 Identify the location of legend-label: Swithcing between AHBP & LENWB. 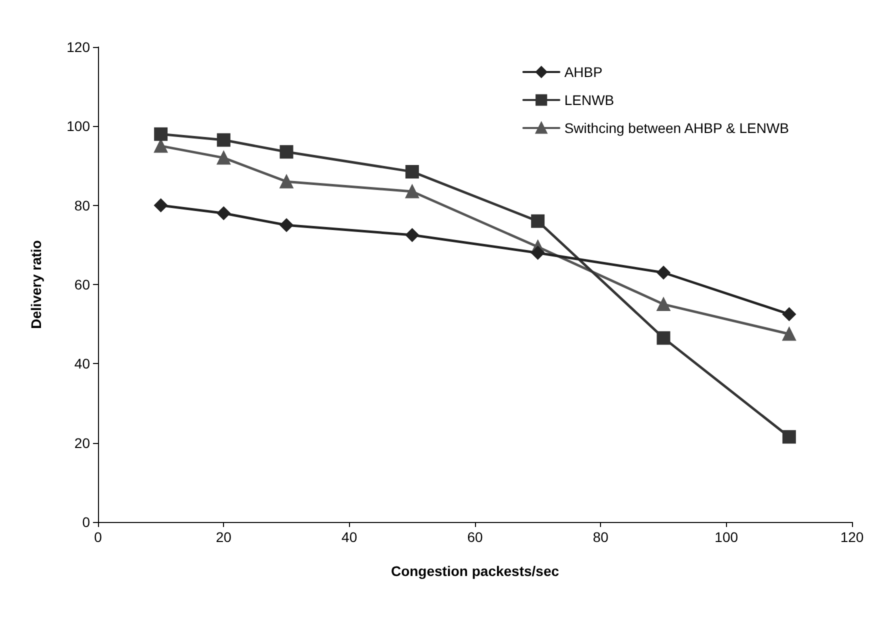
(676, 128).